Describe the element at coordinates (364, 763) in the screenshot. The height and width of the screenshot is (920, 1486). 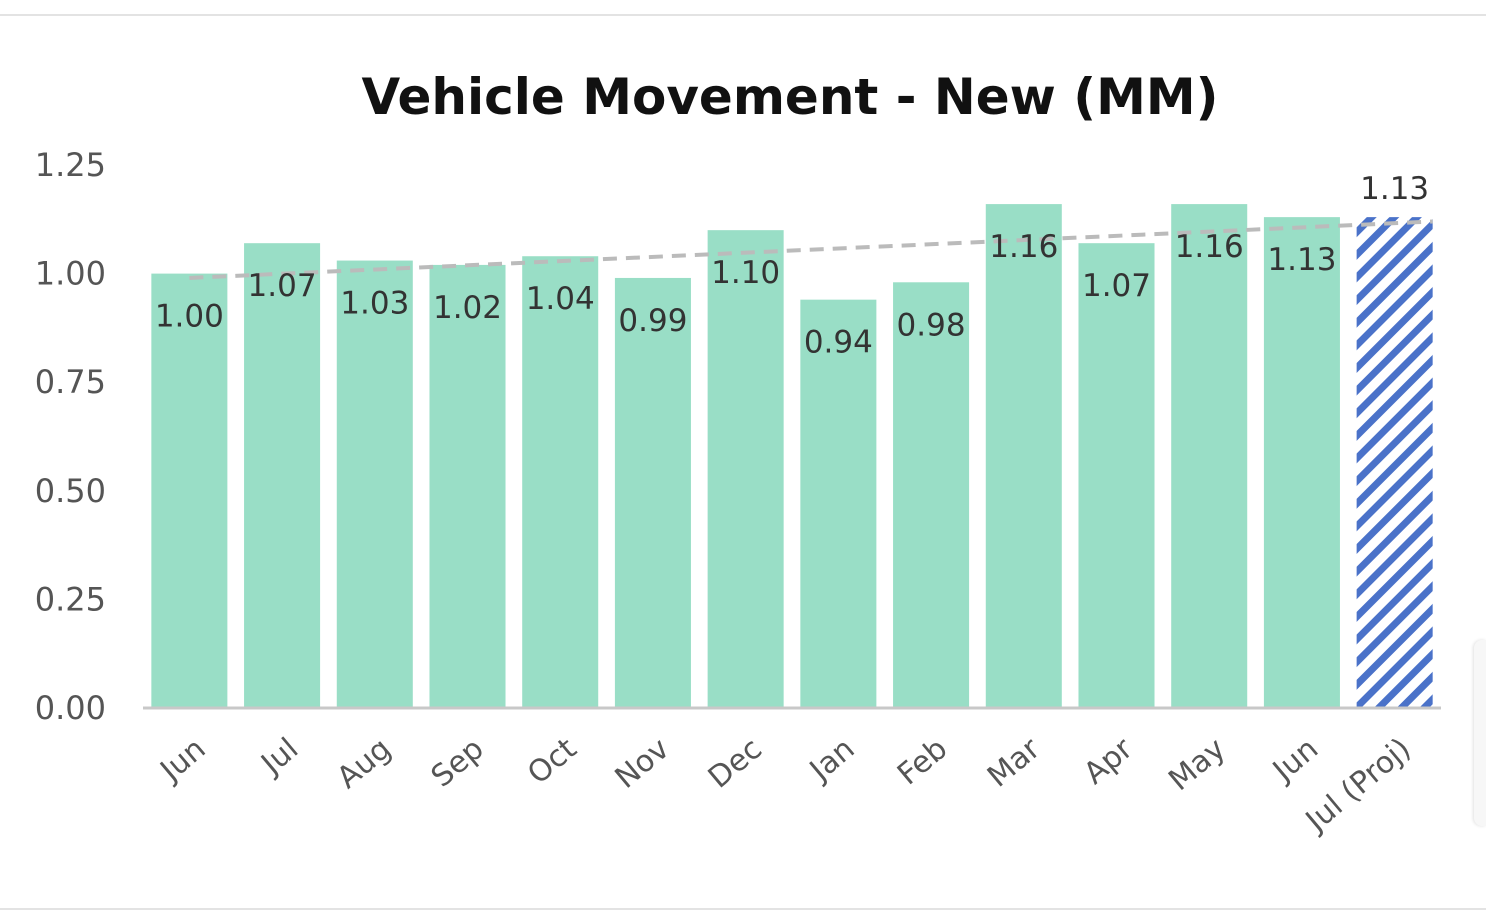
I see `x-tick-label: Aug` at that location.